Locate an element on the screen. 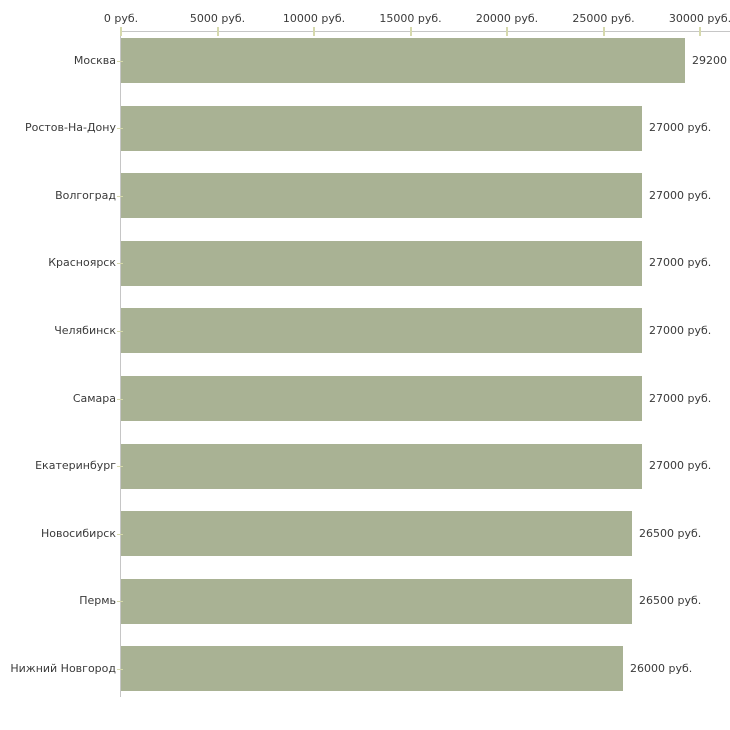 This screenshot has width=730, height=730. category-label: Екатеринбург is located at coordinates (75, 465).